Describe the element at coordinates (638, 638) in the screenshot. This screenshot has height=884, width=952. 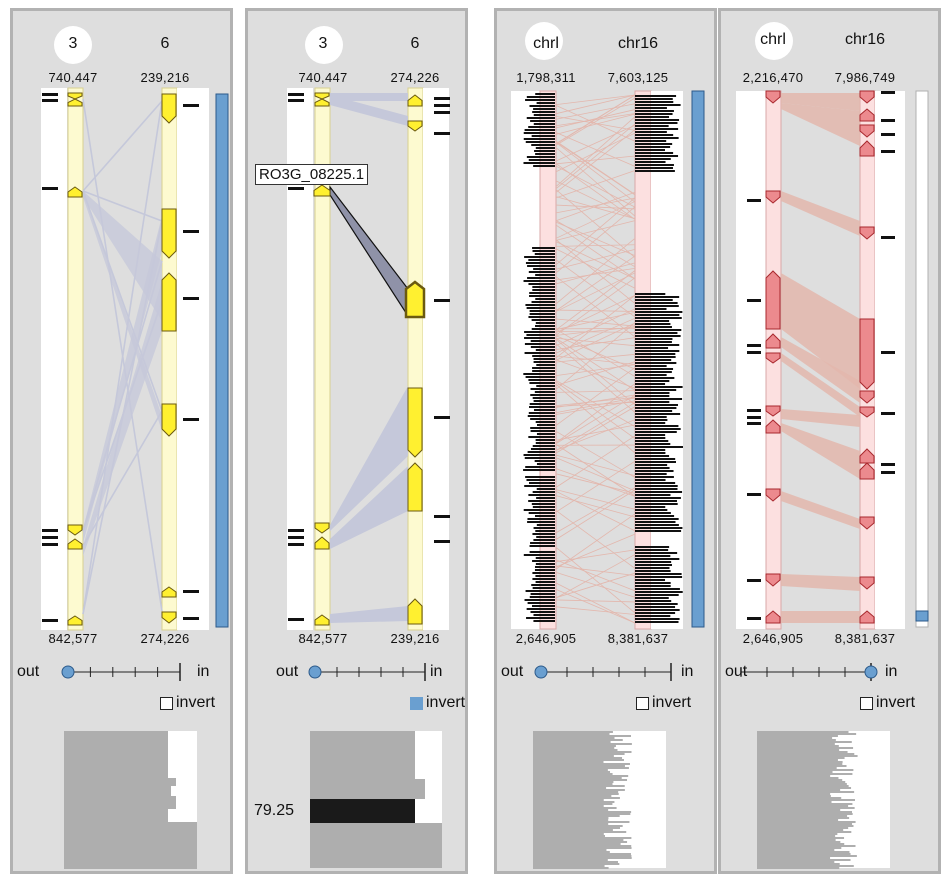
I see `right-end-coordinate: 8,381,637` at that location.